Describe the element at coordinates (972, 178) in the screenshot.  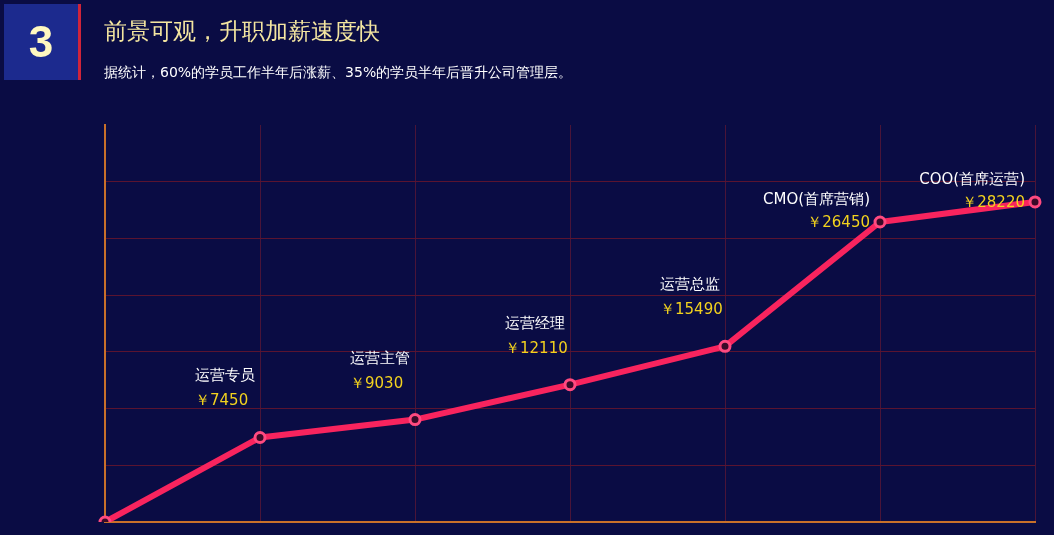
I see `x-tick-label: COO(首席运营)` at that location.